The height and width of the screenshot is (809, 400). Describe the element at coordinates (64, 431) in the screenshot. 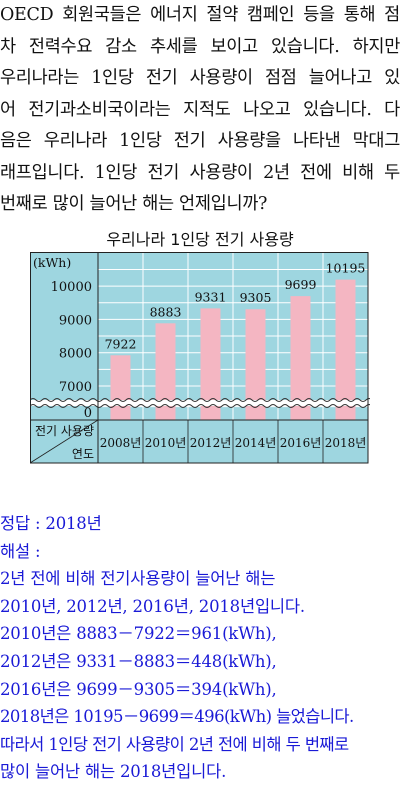

I see `row-header-top: 전기 사용량` at that location.